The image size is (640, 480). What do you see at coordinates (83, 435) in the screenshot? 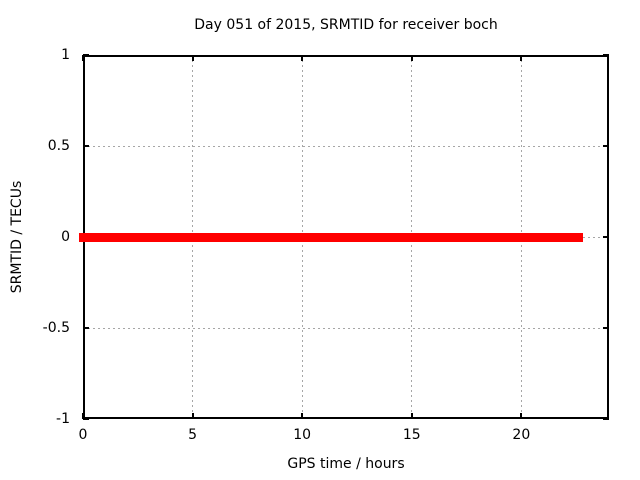
I see `x-tick-label: 0` at bounding box center [83, 435].